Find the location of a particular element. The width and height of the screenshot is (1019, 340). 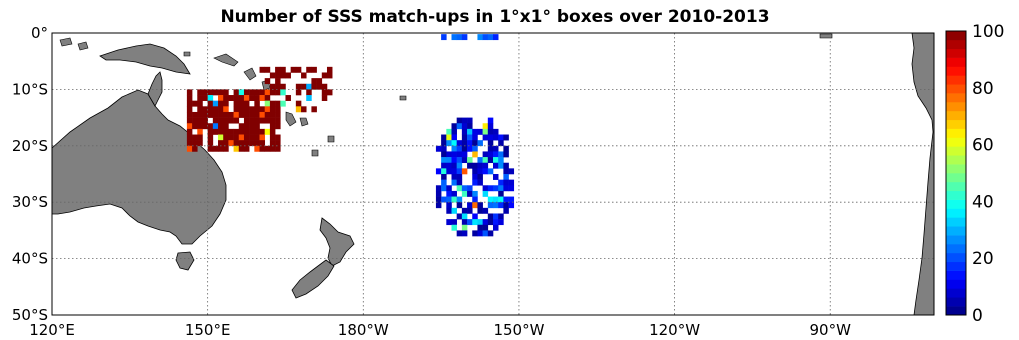

south-america-coast is located at coordinates (922, 174).